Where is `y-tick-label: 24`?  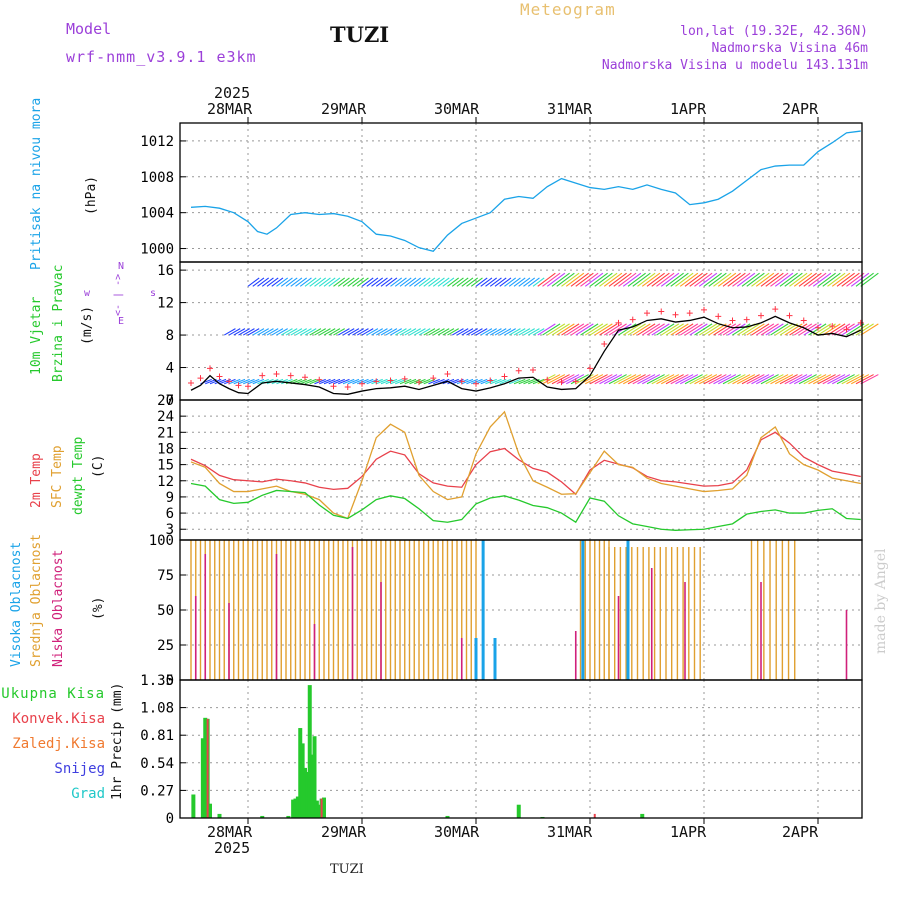
y-tick-label: 24 is located at coordinates (165, 417).